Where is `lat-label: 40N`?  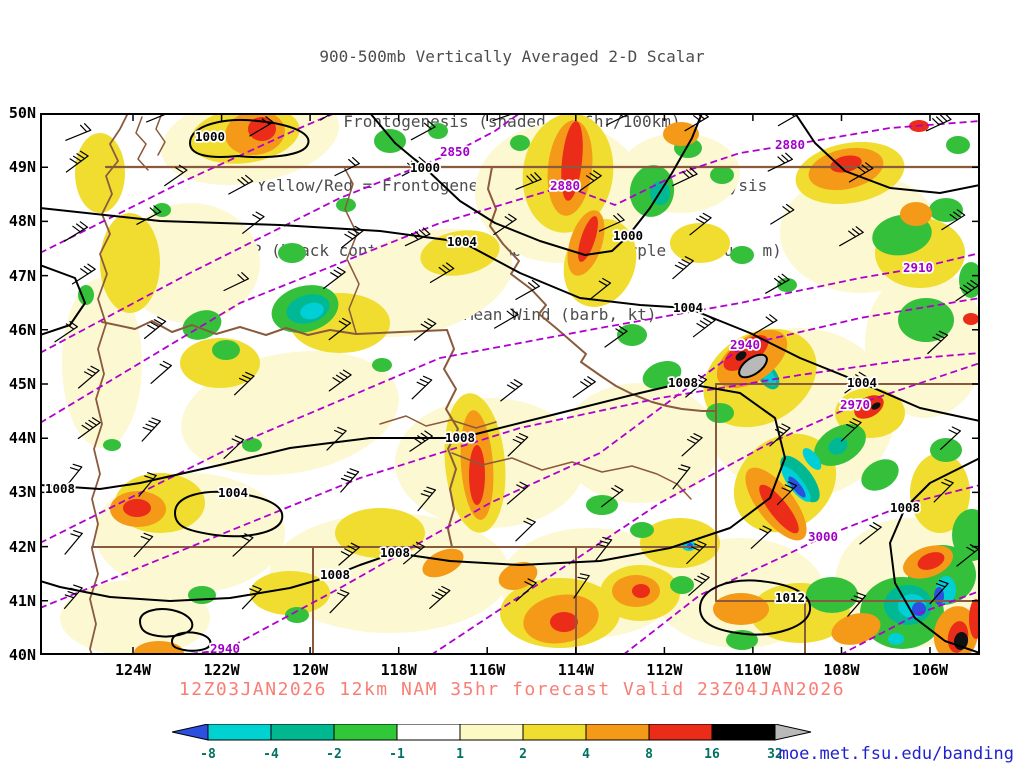 lat-label: 40N is located at coordinates (22, 655).